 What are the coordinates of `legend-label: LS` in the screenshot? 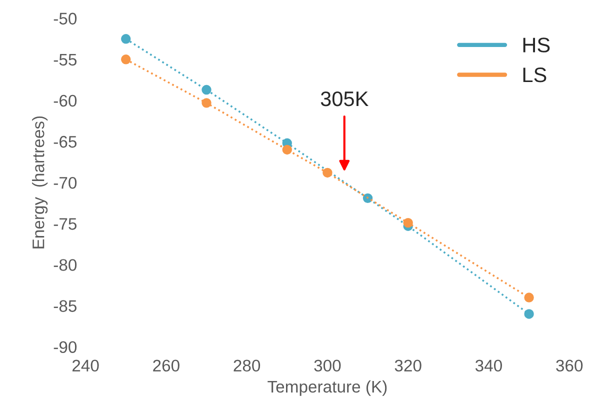 It's located at (534, 74).